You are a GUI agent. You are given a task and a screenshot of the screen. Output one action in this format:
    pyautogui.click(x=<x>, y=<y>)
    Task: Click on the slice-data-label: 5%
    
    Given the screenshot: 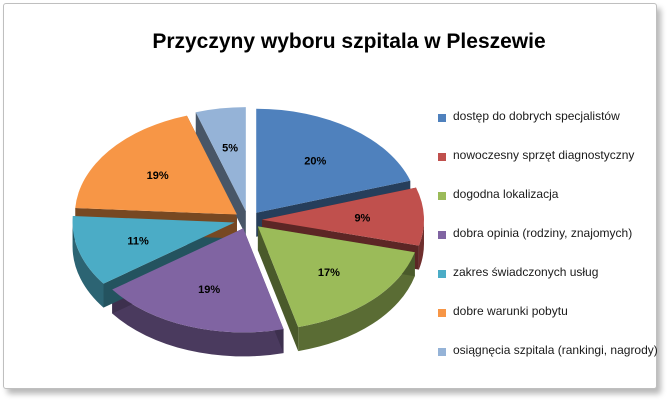 What is the action you would take?
    pyautogui.click(x=230, y=149)
    